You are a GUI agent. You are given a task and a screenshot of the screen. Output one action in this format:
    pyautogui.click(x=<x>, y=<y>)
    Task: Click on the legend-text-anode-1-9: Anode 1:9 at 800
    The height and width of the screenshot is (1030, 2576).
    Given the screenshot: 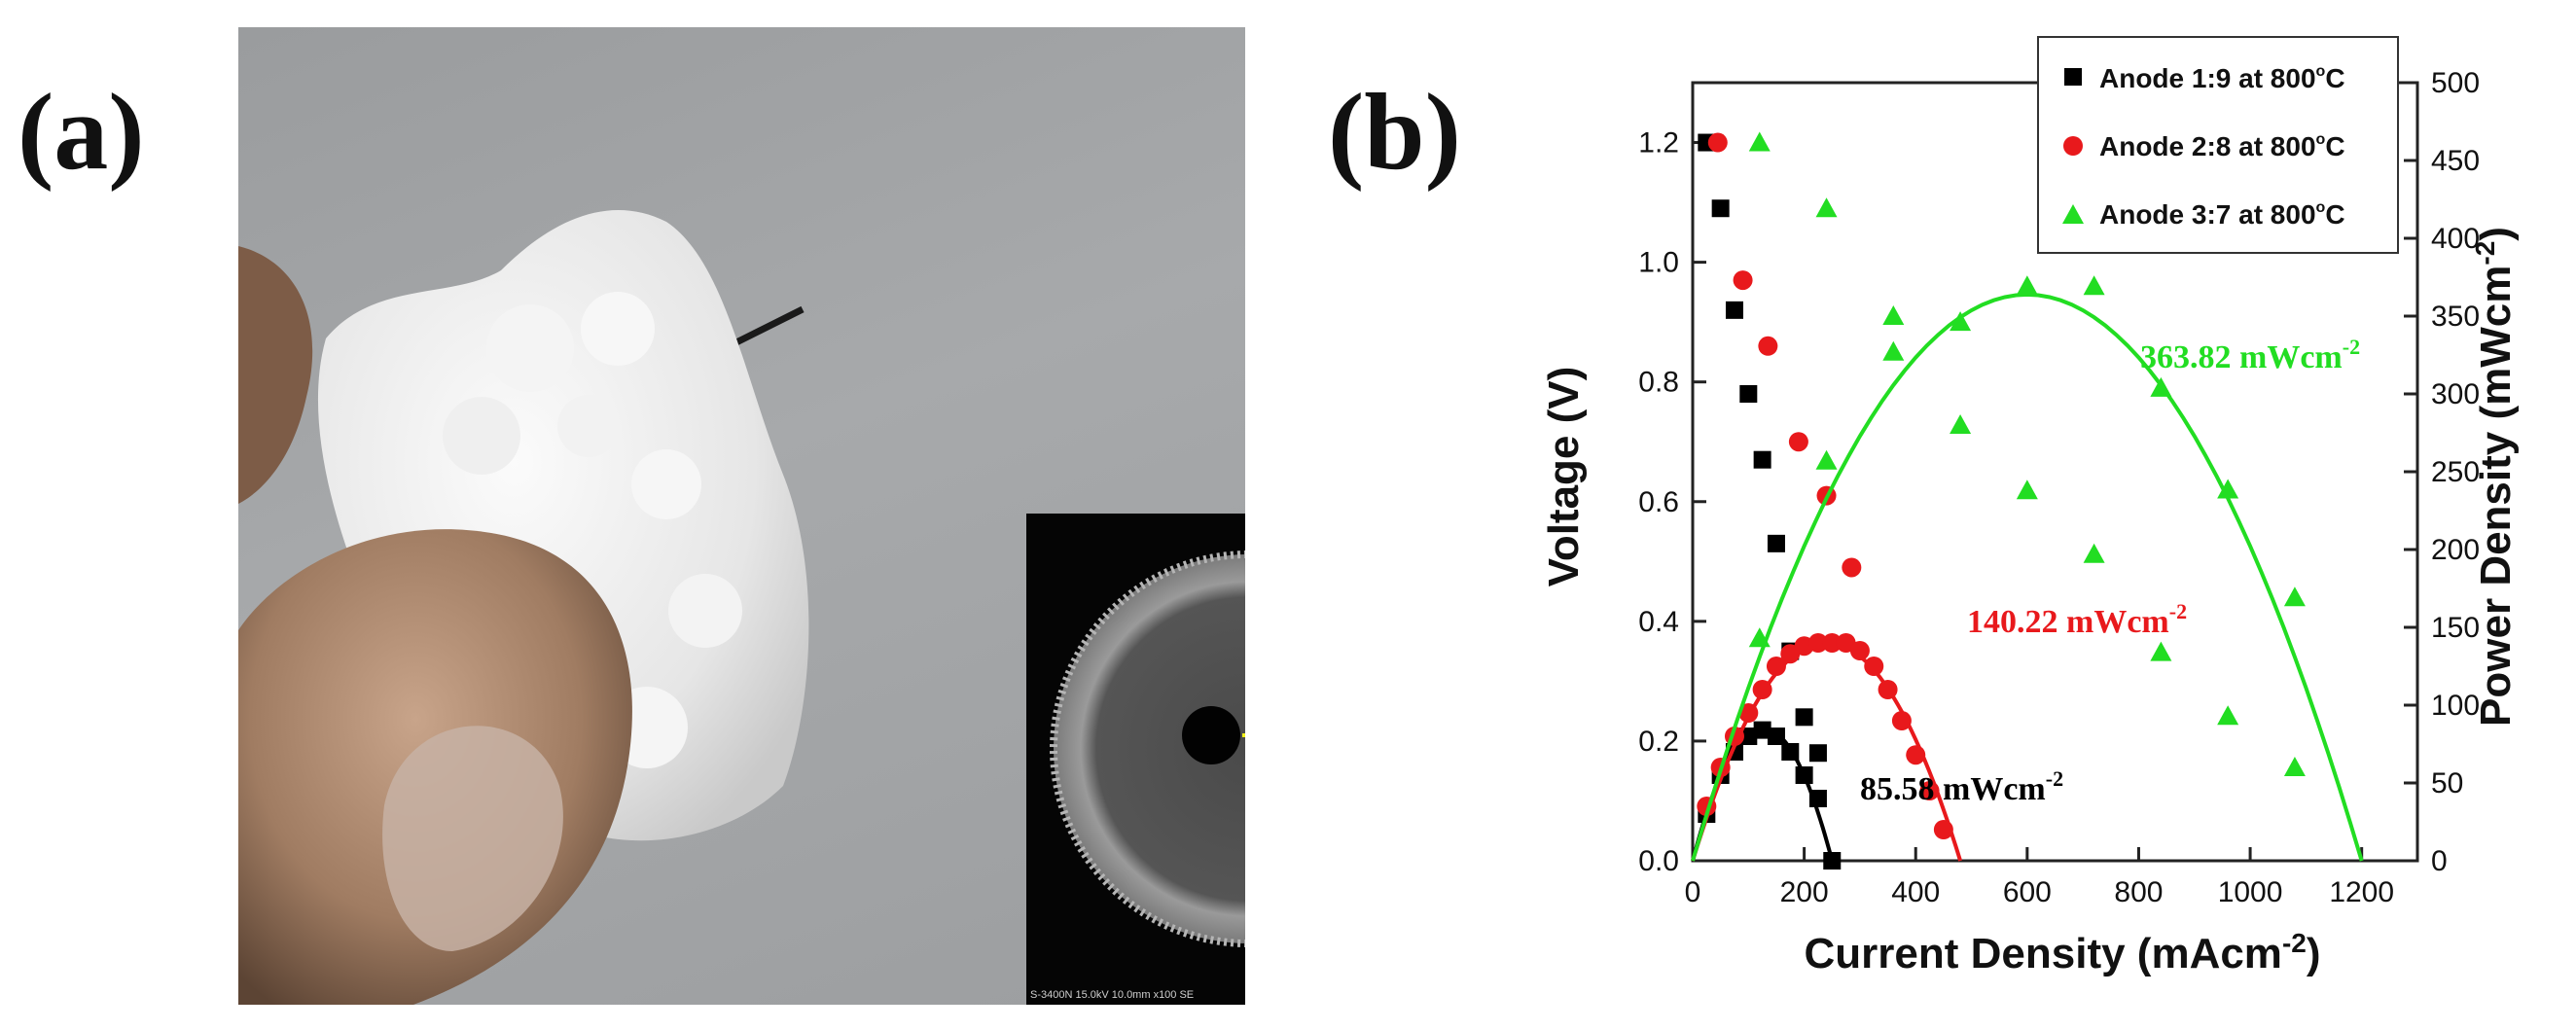 What is the action you would take?
    pyautogui.click(x=2207, y=78)
    